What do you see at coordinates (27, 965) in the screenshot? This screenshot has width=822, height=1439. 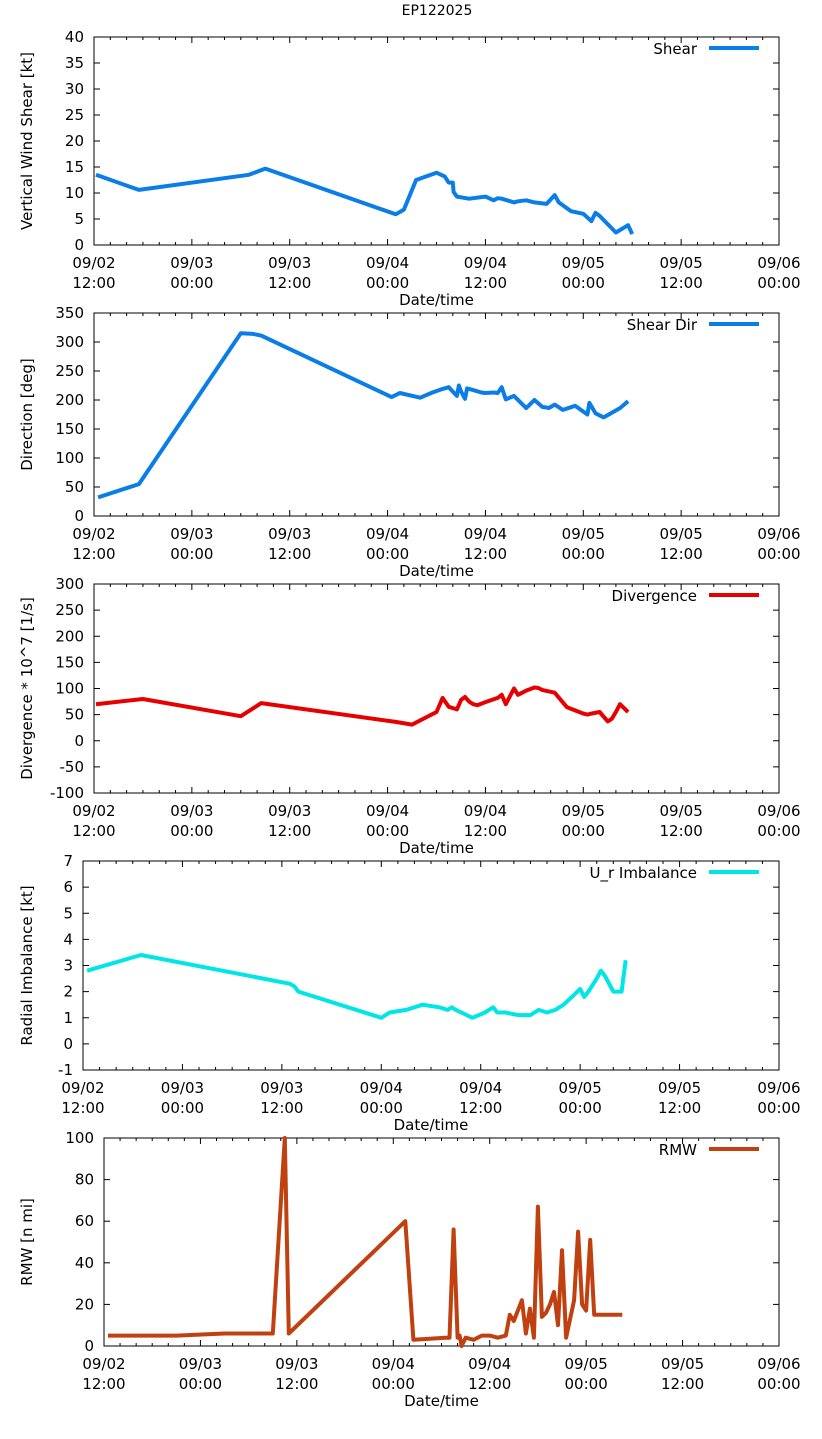 I see `y-axis-label: Radial Imbalance [kt]` at bounding box center [27, 965].